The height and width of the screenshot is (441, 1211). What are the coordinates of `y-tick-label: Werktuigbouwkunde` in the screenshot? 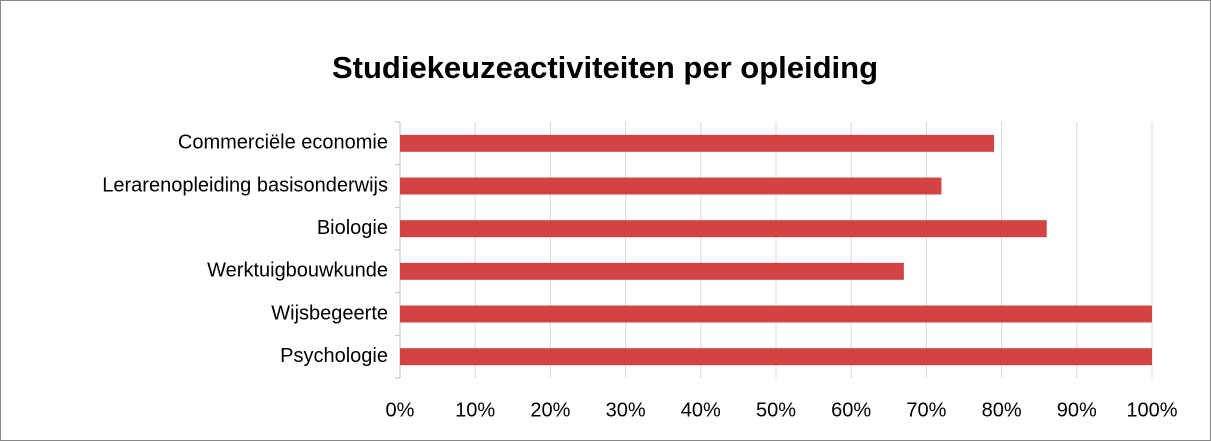 It's located at (297, 271).